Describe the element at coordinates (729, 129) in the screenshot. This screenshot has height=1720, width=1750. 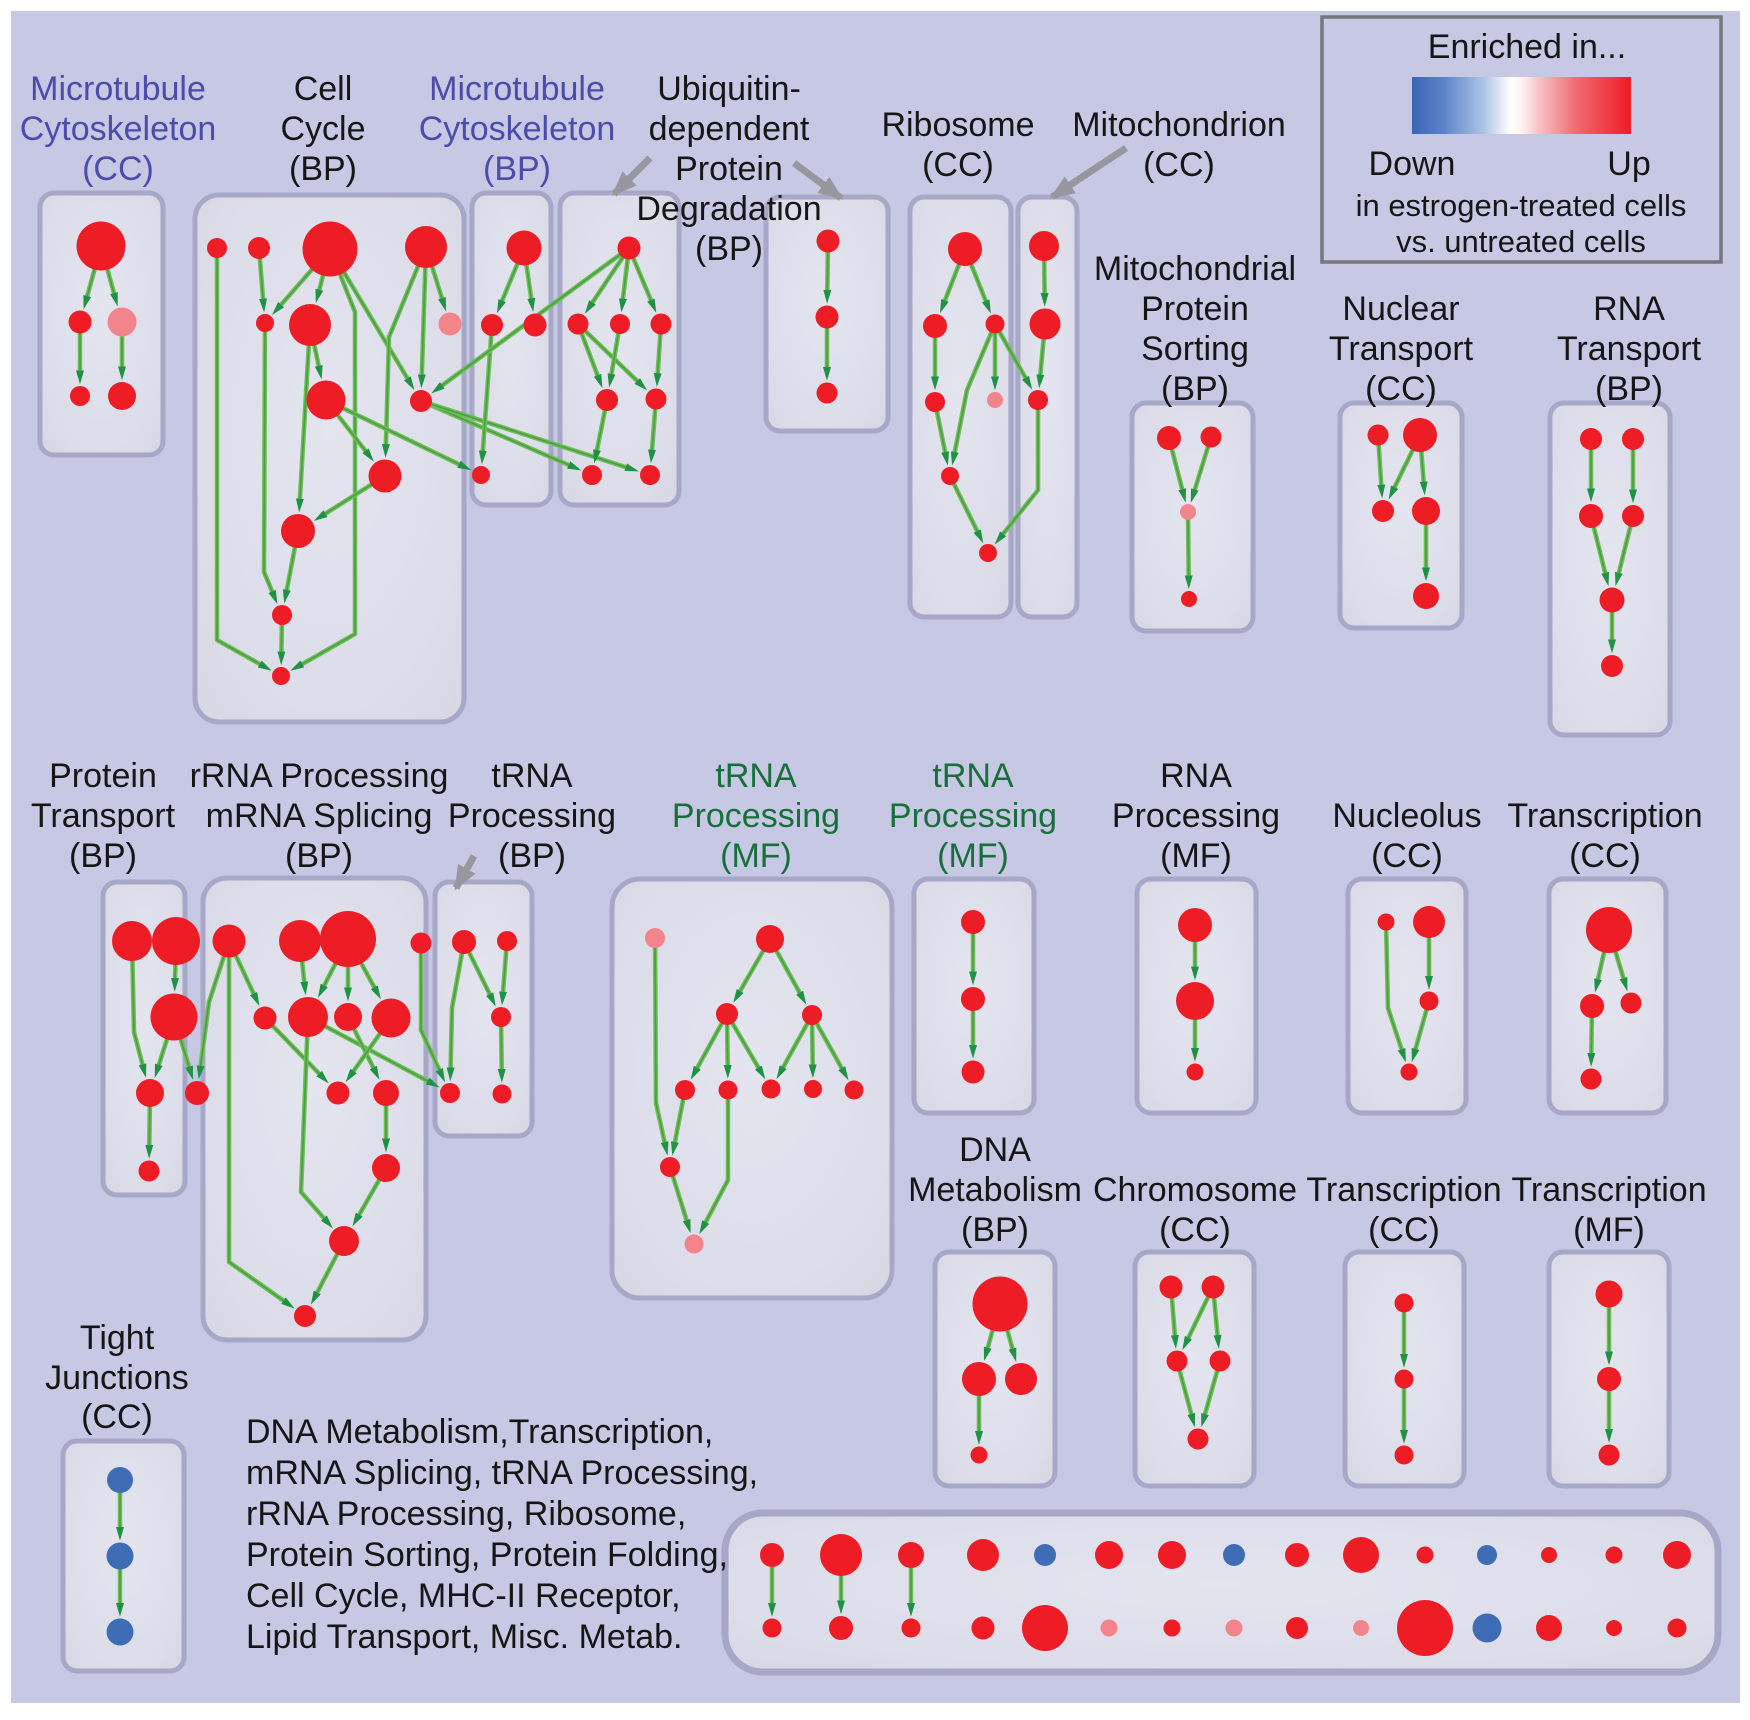
I see `svg-text: dependent` at that location.